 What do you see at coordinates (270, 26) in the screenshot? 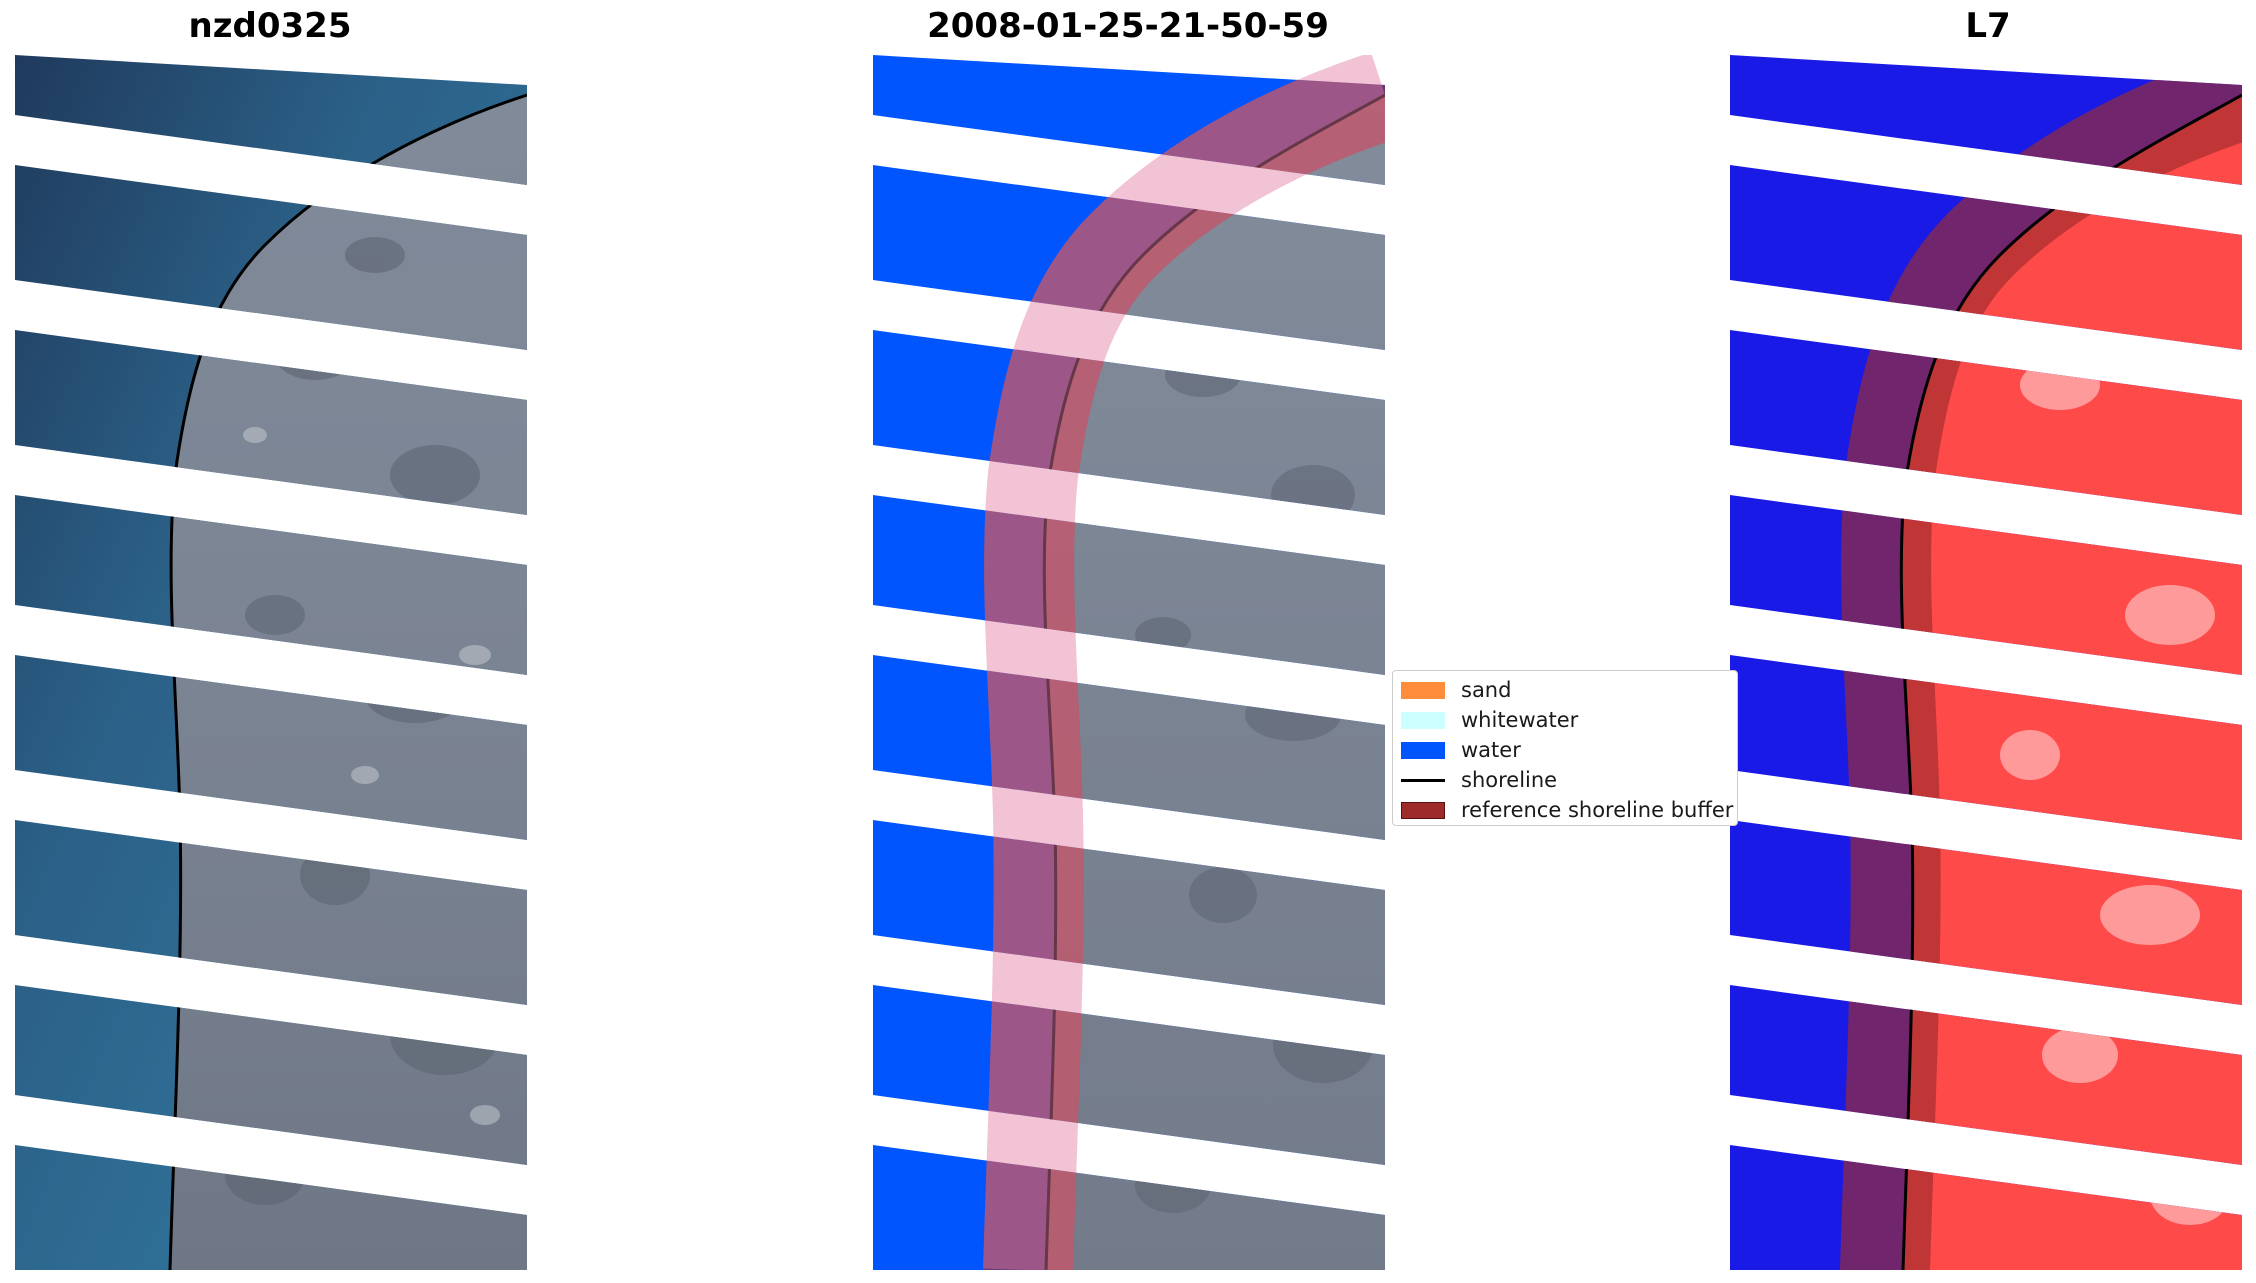
I see `panel-title-rgb: nzd0325` at bounding box center [270, 26].